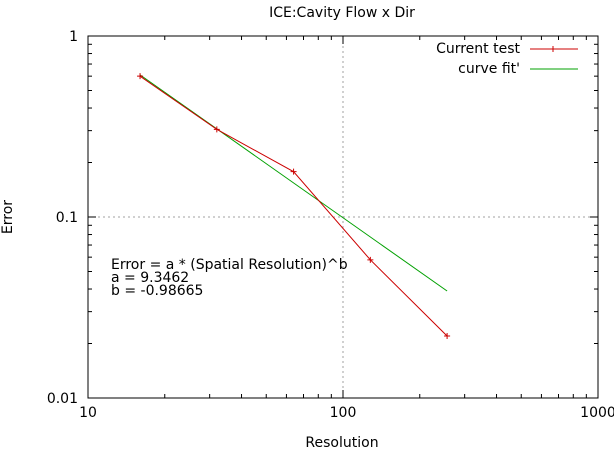 The height and width of the screenshot is (450, 614). Describe the element at coordinates (62, 399) in the screenshot. I see `y-tick-label: 0.01` at that location.